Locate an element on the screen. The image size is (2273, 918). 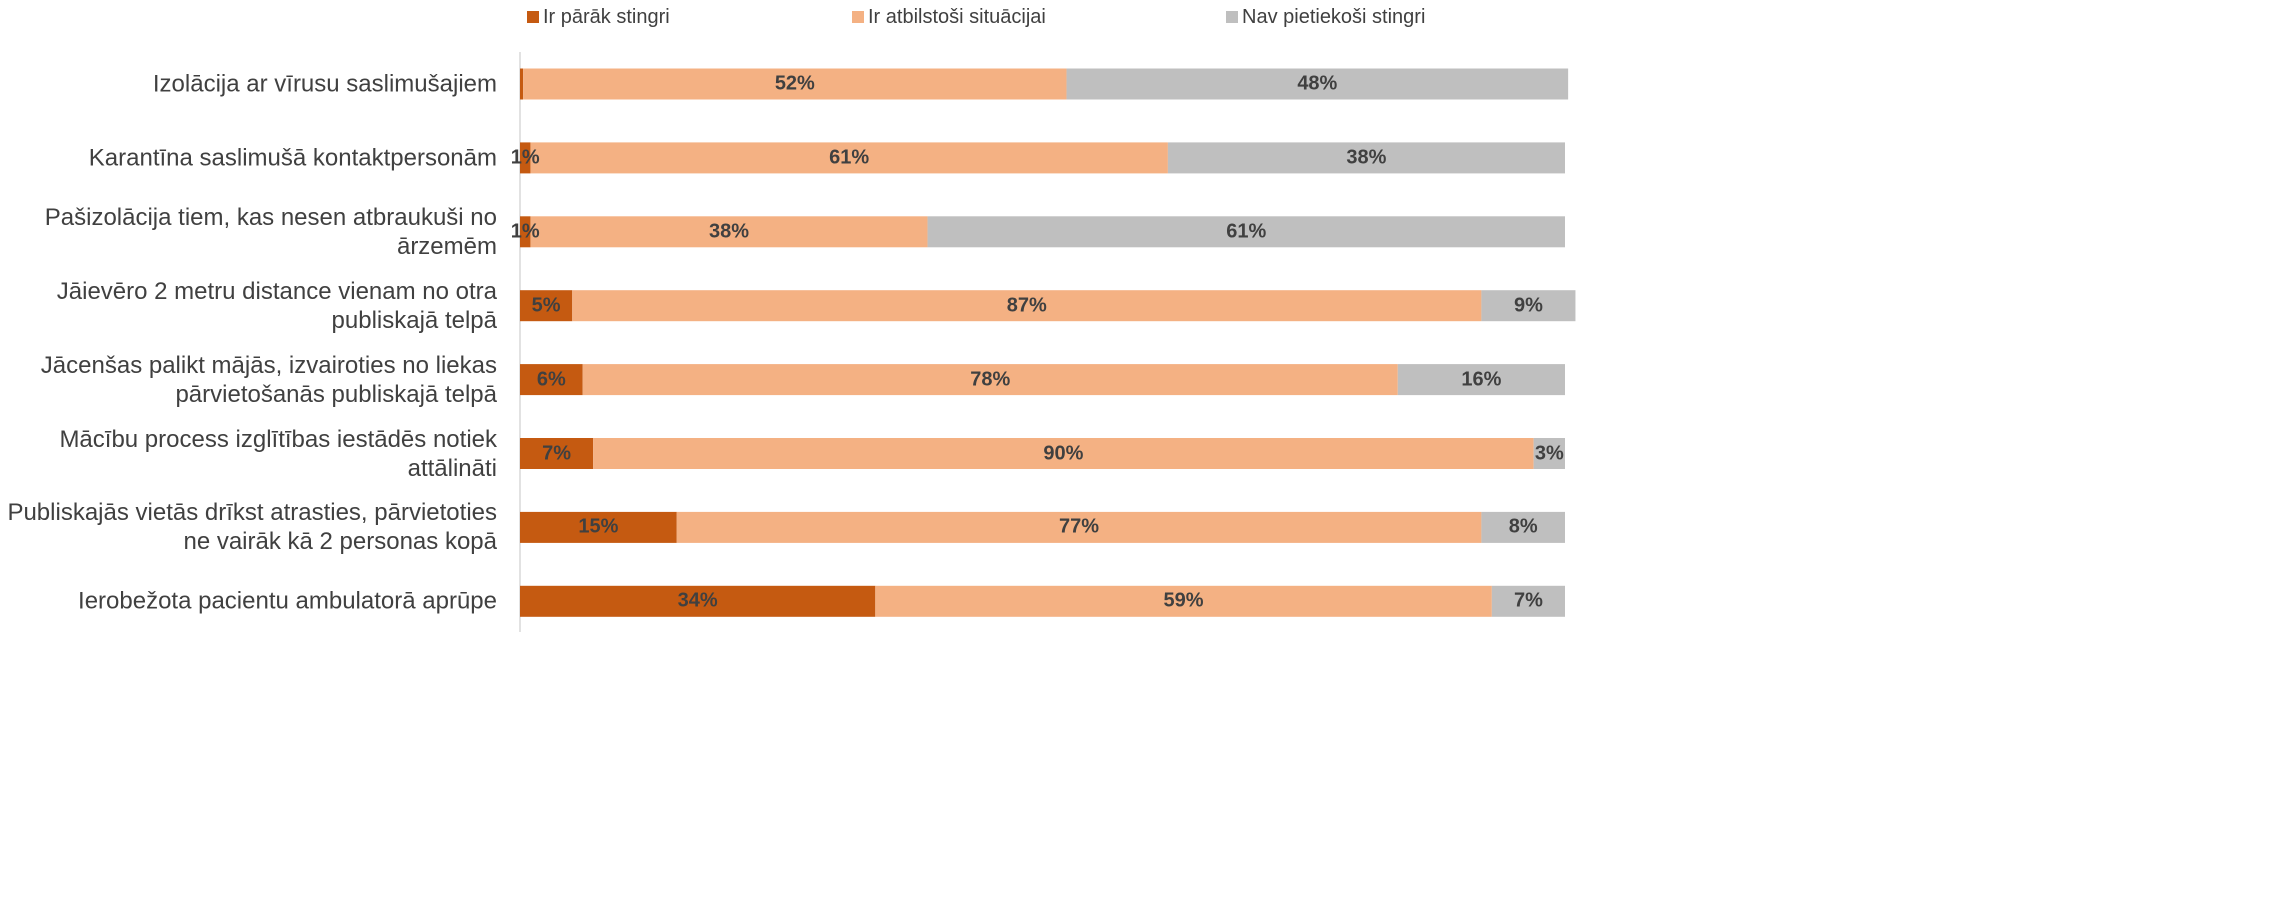
value-label: 6% is located at coordinates (551, 379).